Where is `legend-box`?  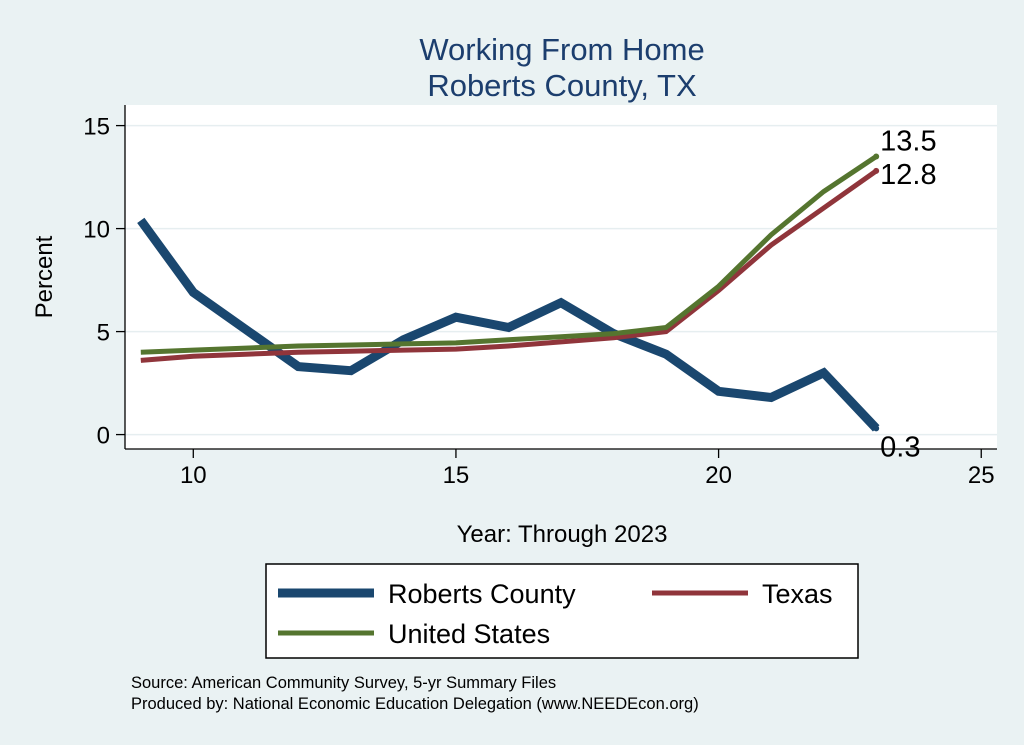
legend-box is located at coordinates (562, 611).